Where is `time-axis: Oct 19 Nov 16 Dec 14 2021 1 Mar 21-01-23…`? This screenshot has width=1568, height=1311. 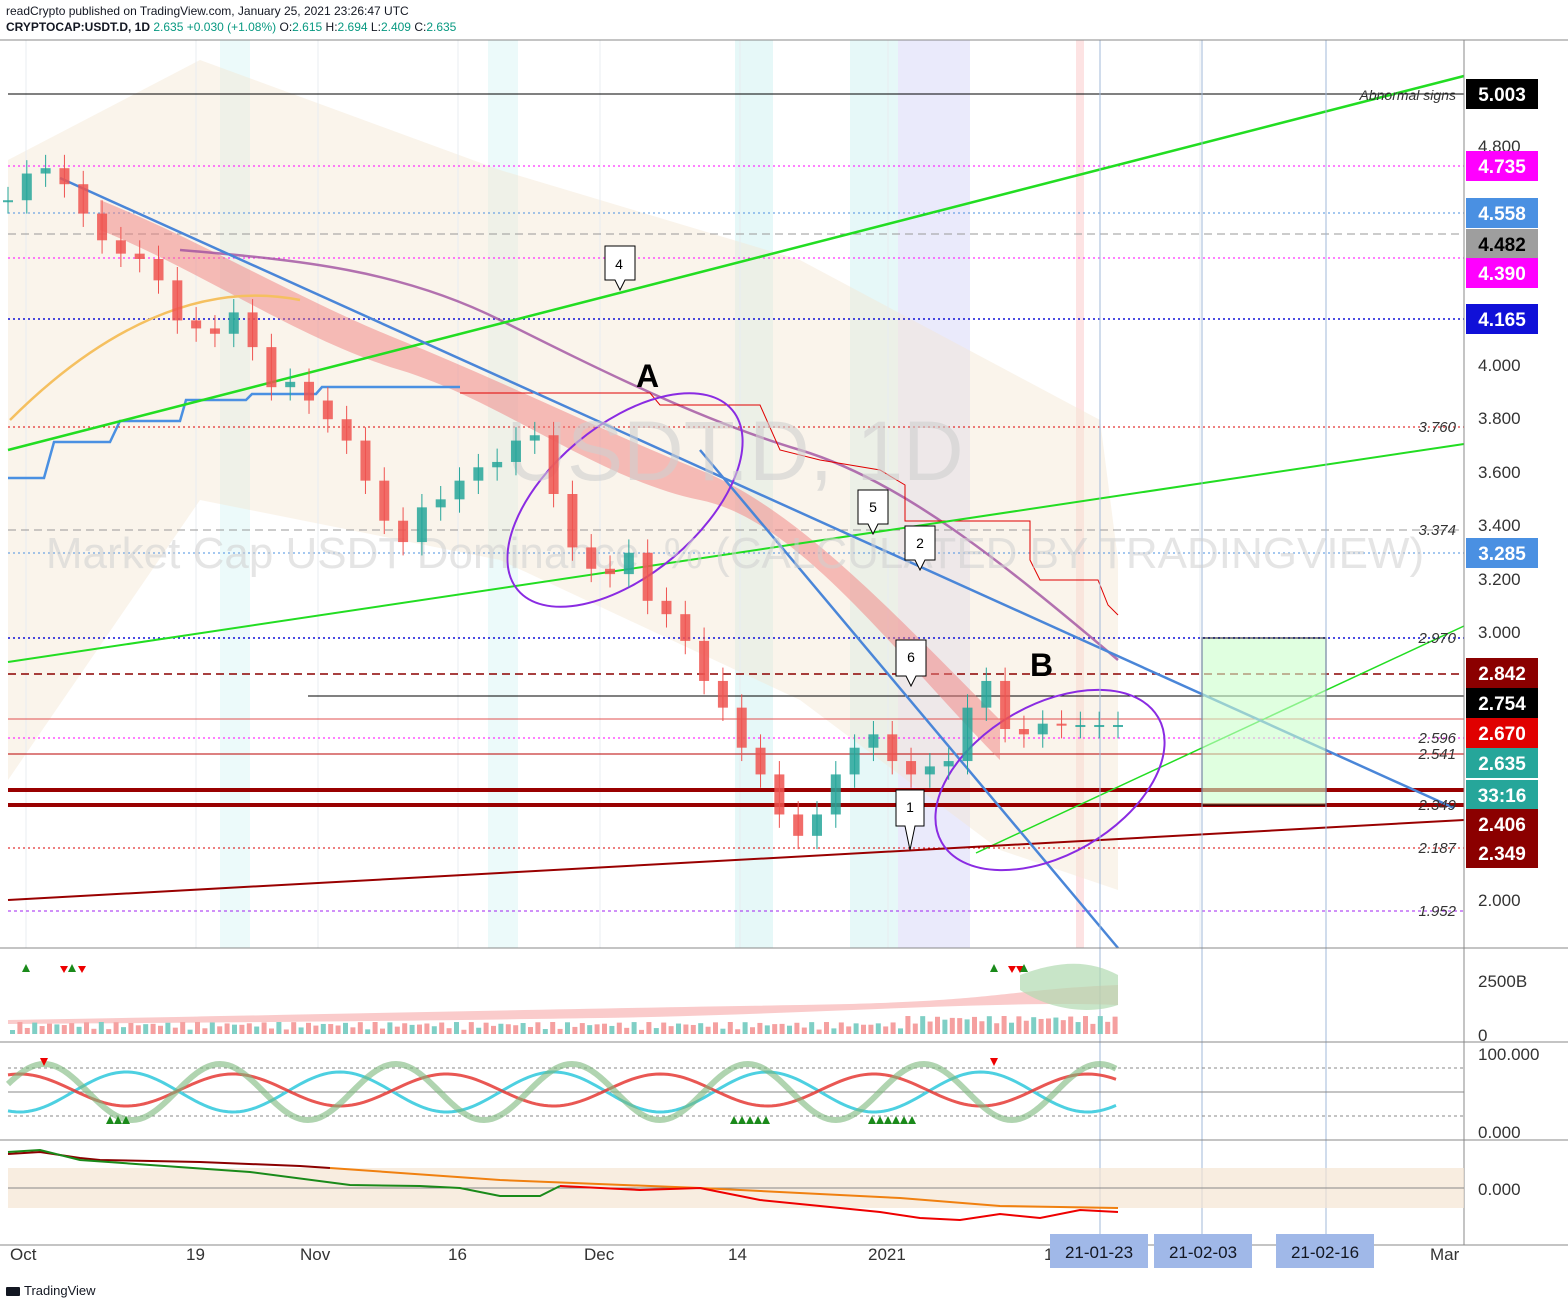 time-axis: Oct 19 Nov 16 Dec 14 2021 1 Mar 21-01-23… is located at coordinates (735, 1251).